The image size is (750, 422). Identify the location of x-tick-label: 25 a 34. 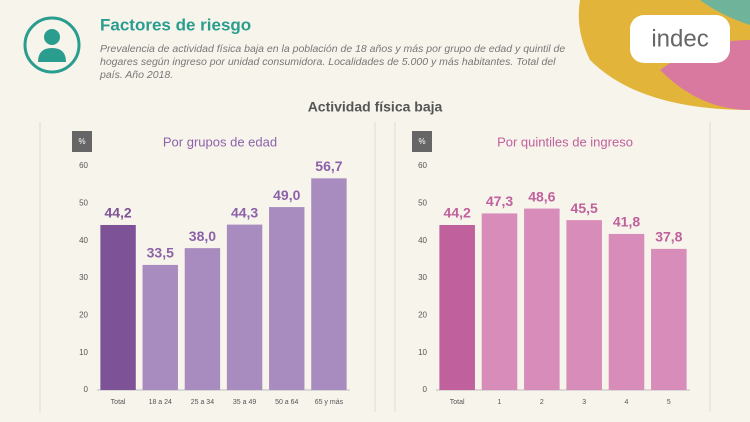
(202, 402).